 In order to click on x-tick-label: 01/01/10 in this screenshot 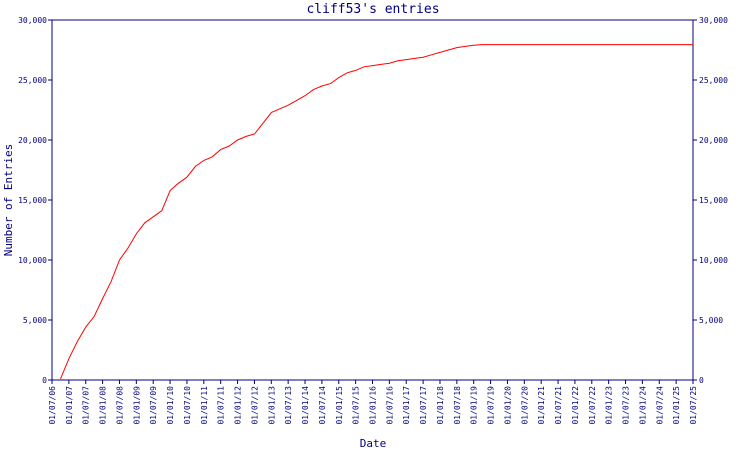, I will do `click(170, 405)`.